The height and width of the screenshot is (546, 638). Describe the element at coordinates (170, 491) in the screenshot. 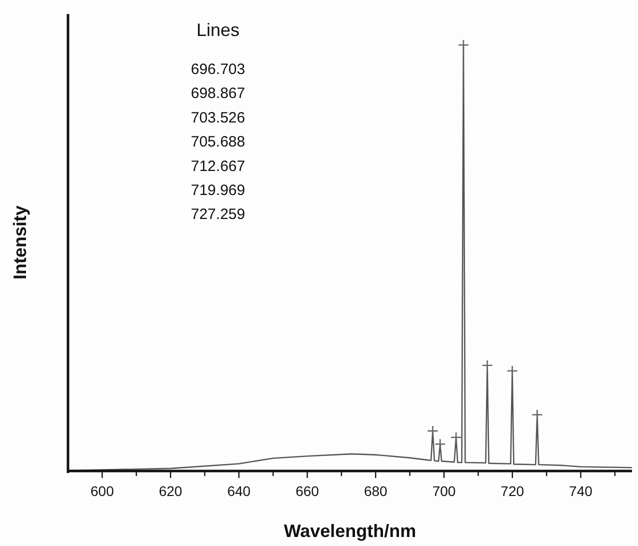

I see `x-tick-label: 620` at that location.